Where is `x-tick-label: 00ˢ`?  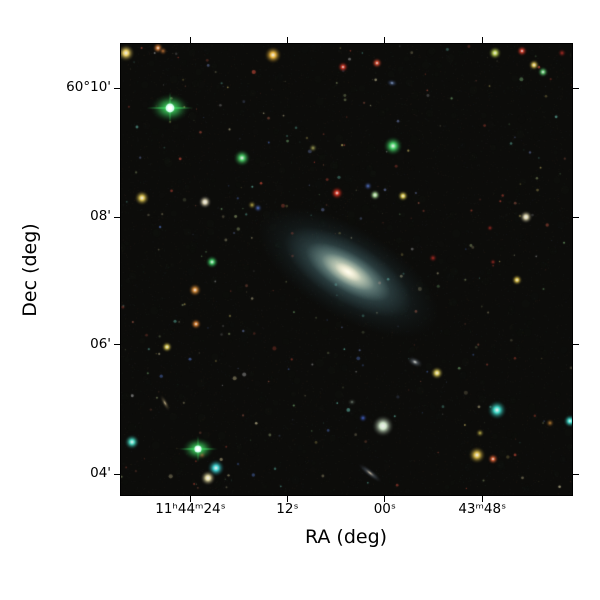
x-tick-label: 00ˢ is located at coordinates (384, 509).